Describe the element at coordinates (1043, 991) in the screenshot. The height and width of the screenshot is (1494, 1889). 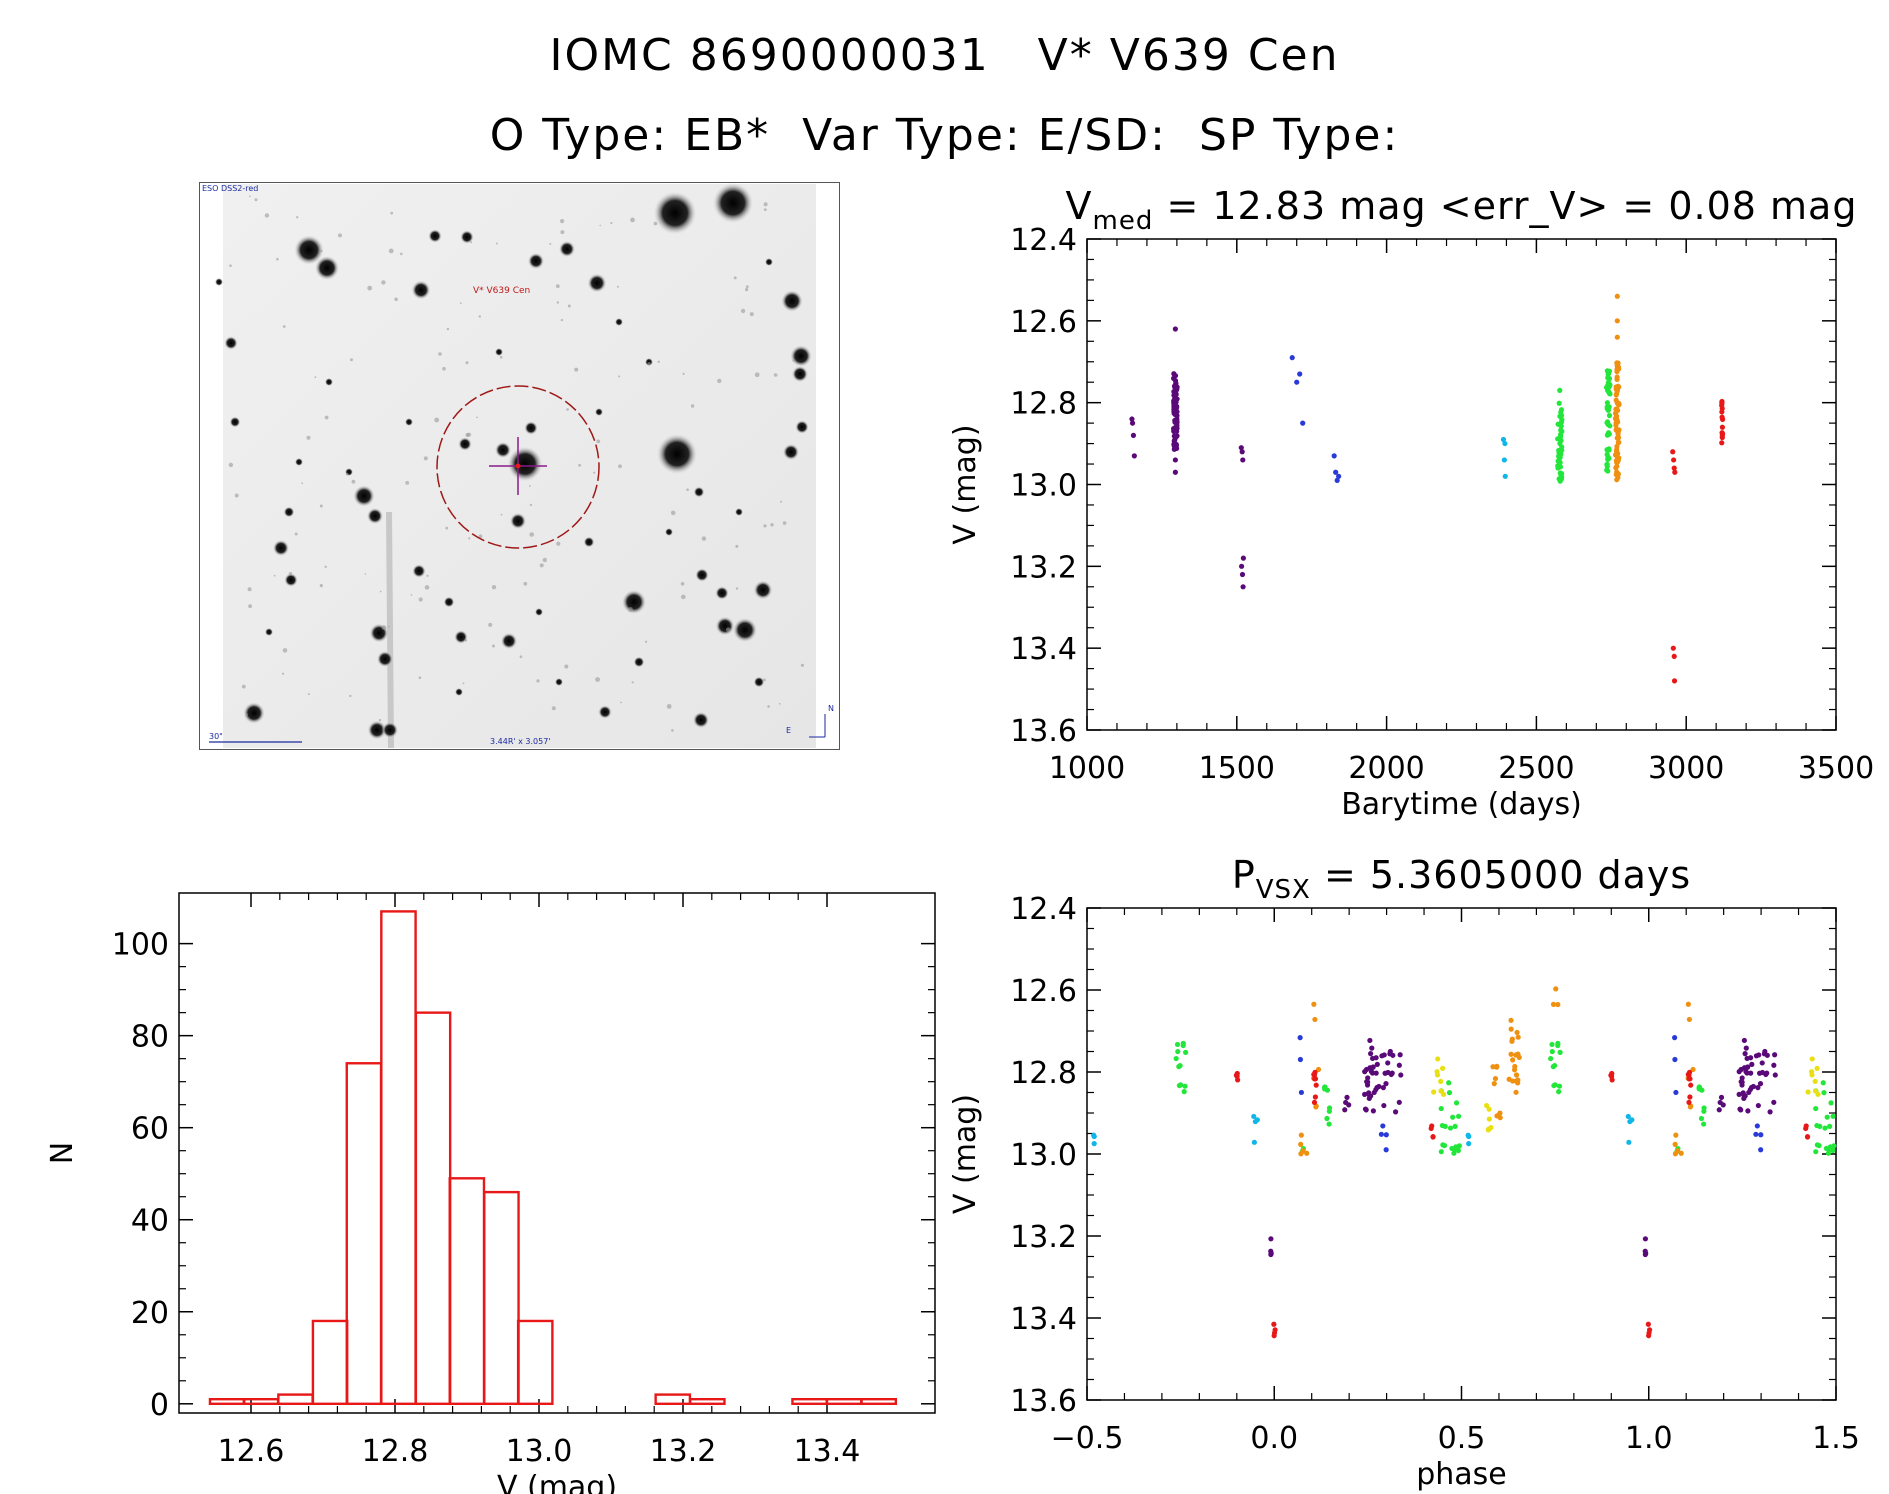
I see `phased-ytick-label-1: 12.6` at that location.